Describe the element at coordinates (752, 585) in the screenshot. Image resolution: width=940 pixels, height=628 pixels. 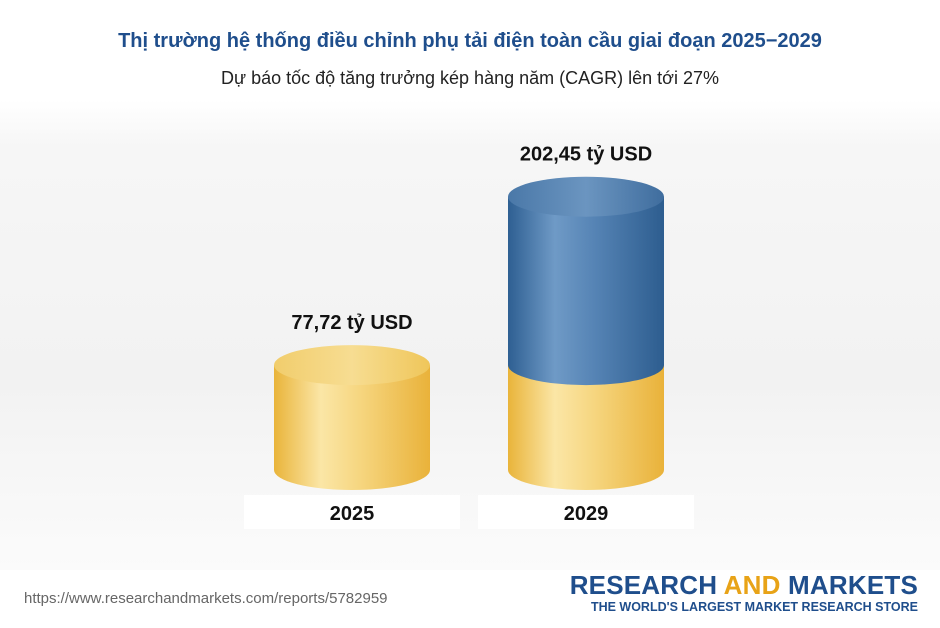
I see `brand-name-accent: AND` at that location.